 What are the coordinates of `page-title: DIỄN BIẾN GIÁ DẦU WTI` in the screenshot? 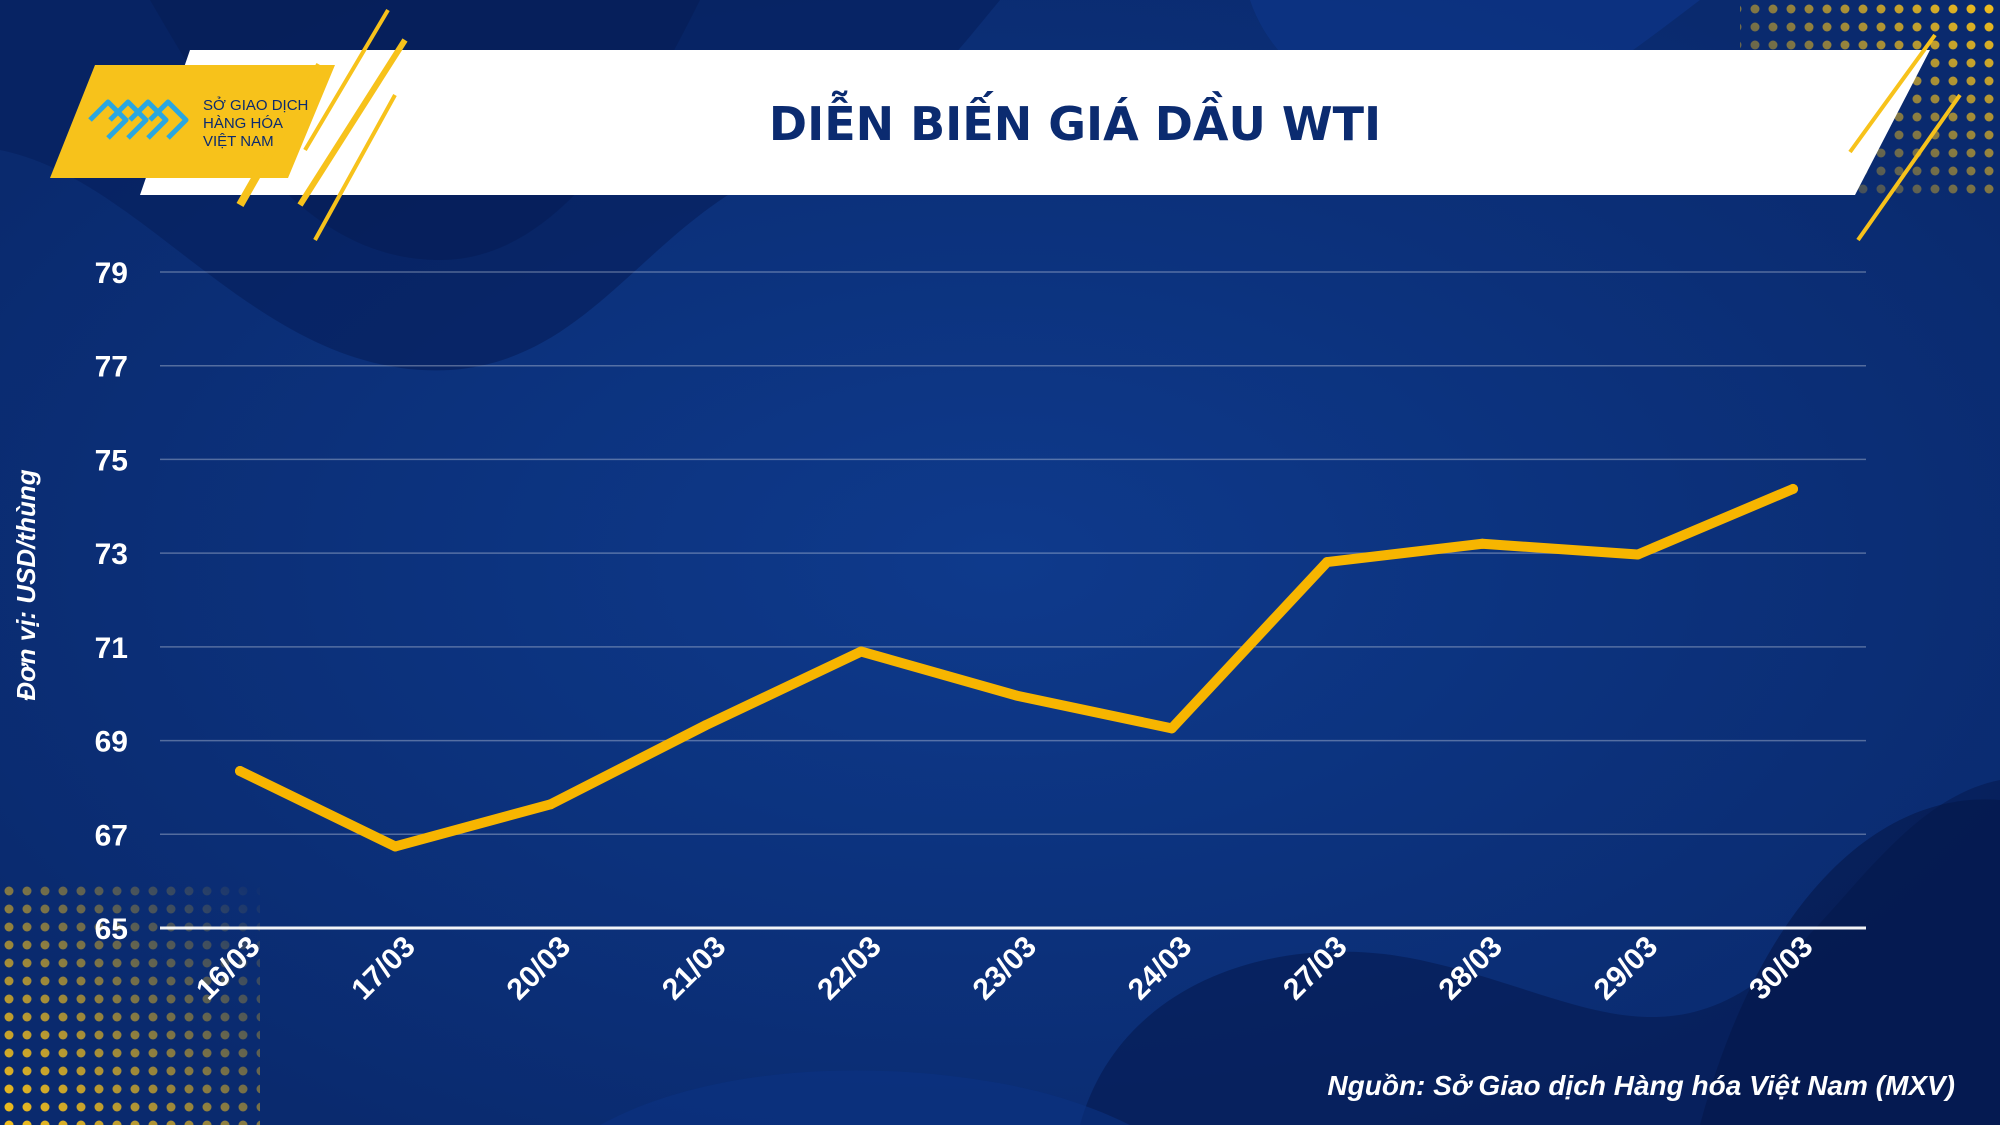 It's located at (1075, 120).